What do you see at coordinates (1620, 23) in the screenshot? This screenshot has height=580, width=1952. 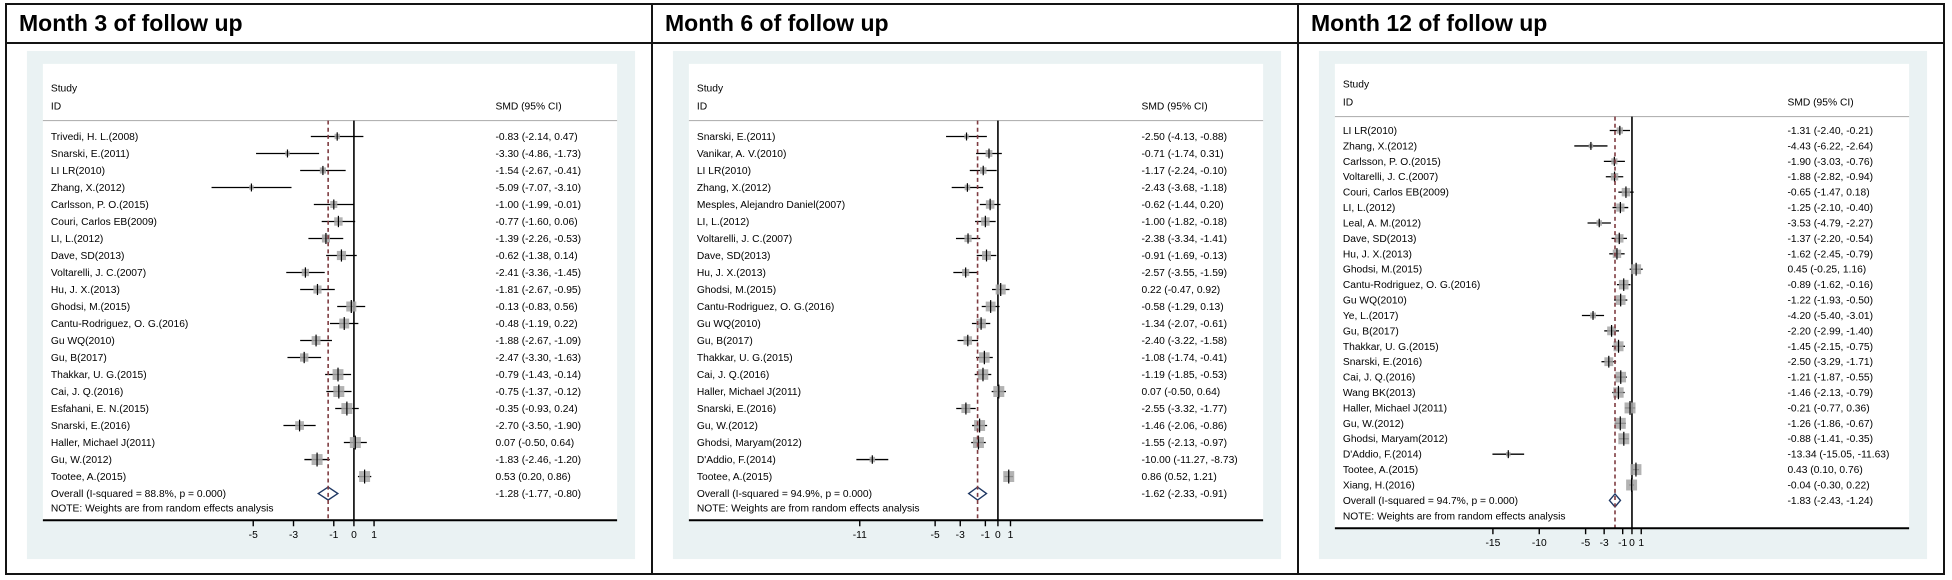 I see `panel-title-cell-month12: Month 12 of follow up` at bounding box center [1620, 23].